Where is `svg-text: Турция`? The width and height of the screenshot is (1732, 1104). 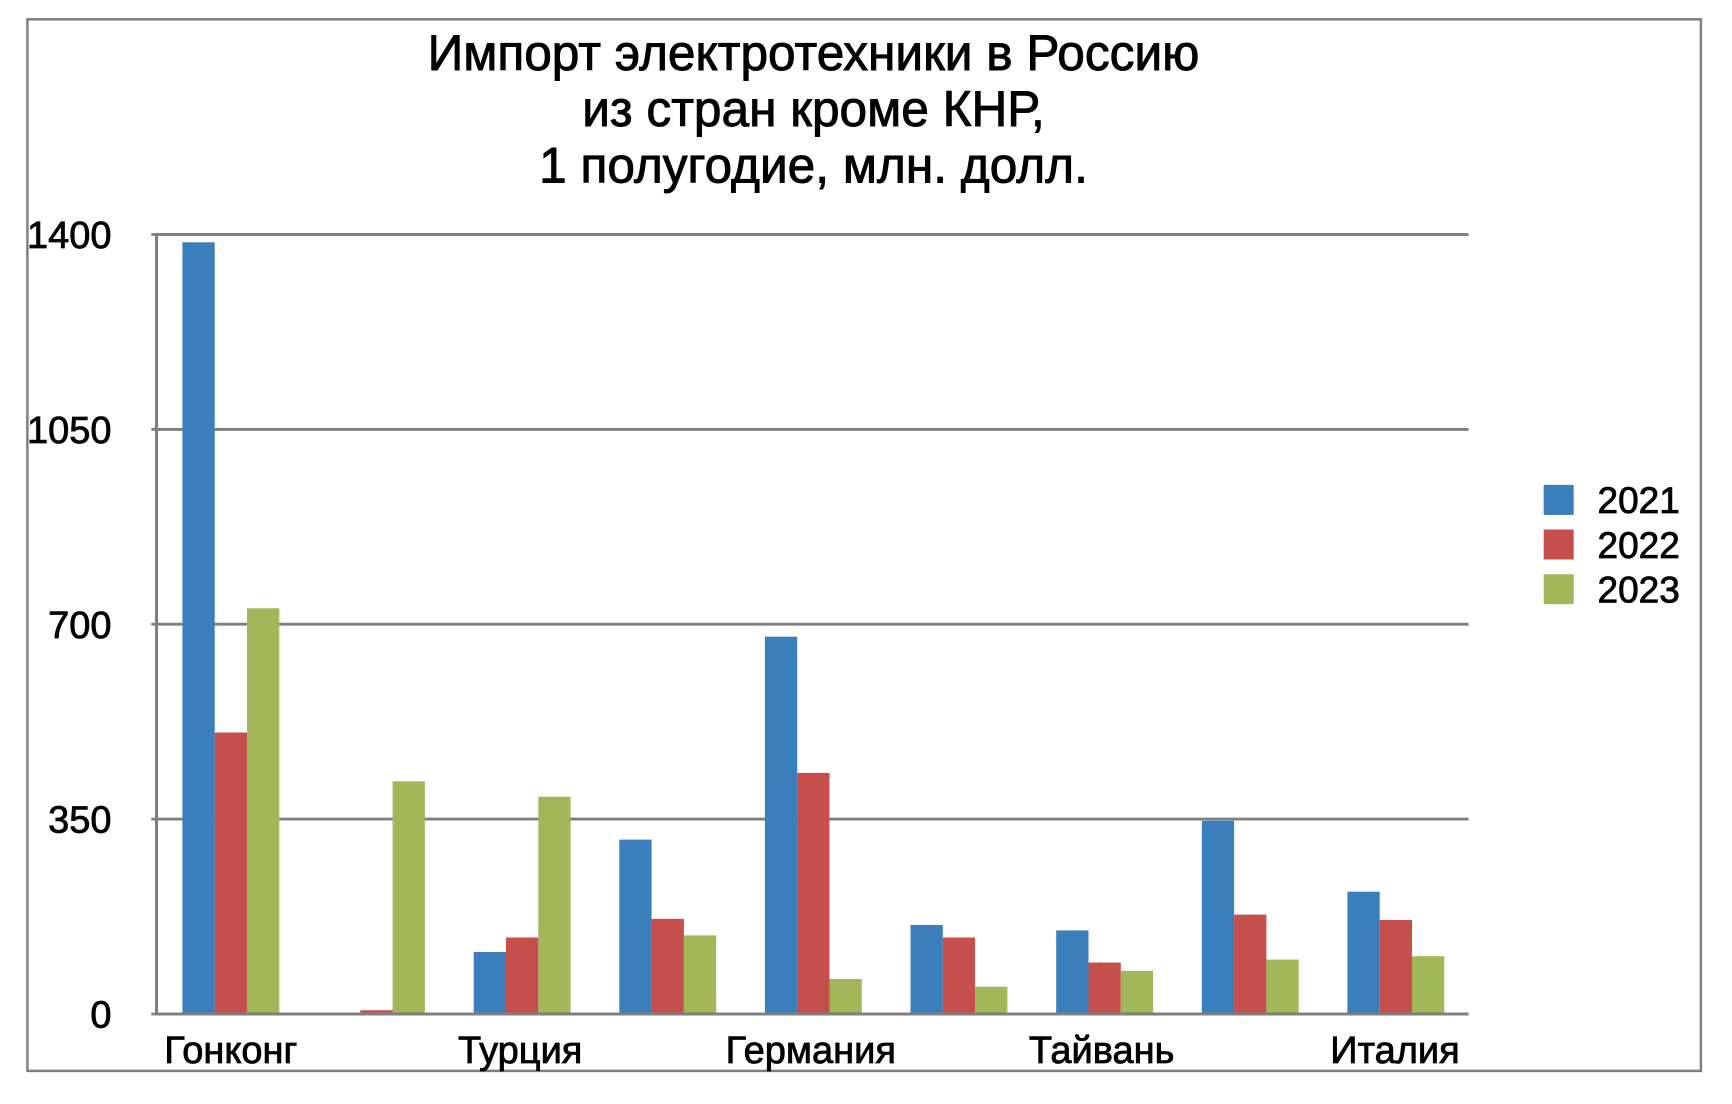 svg-text: Турция is located at coordinates (520, 1051).